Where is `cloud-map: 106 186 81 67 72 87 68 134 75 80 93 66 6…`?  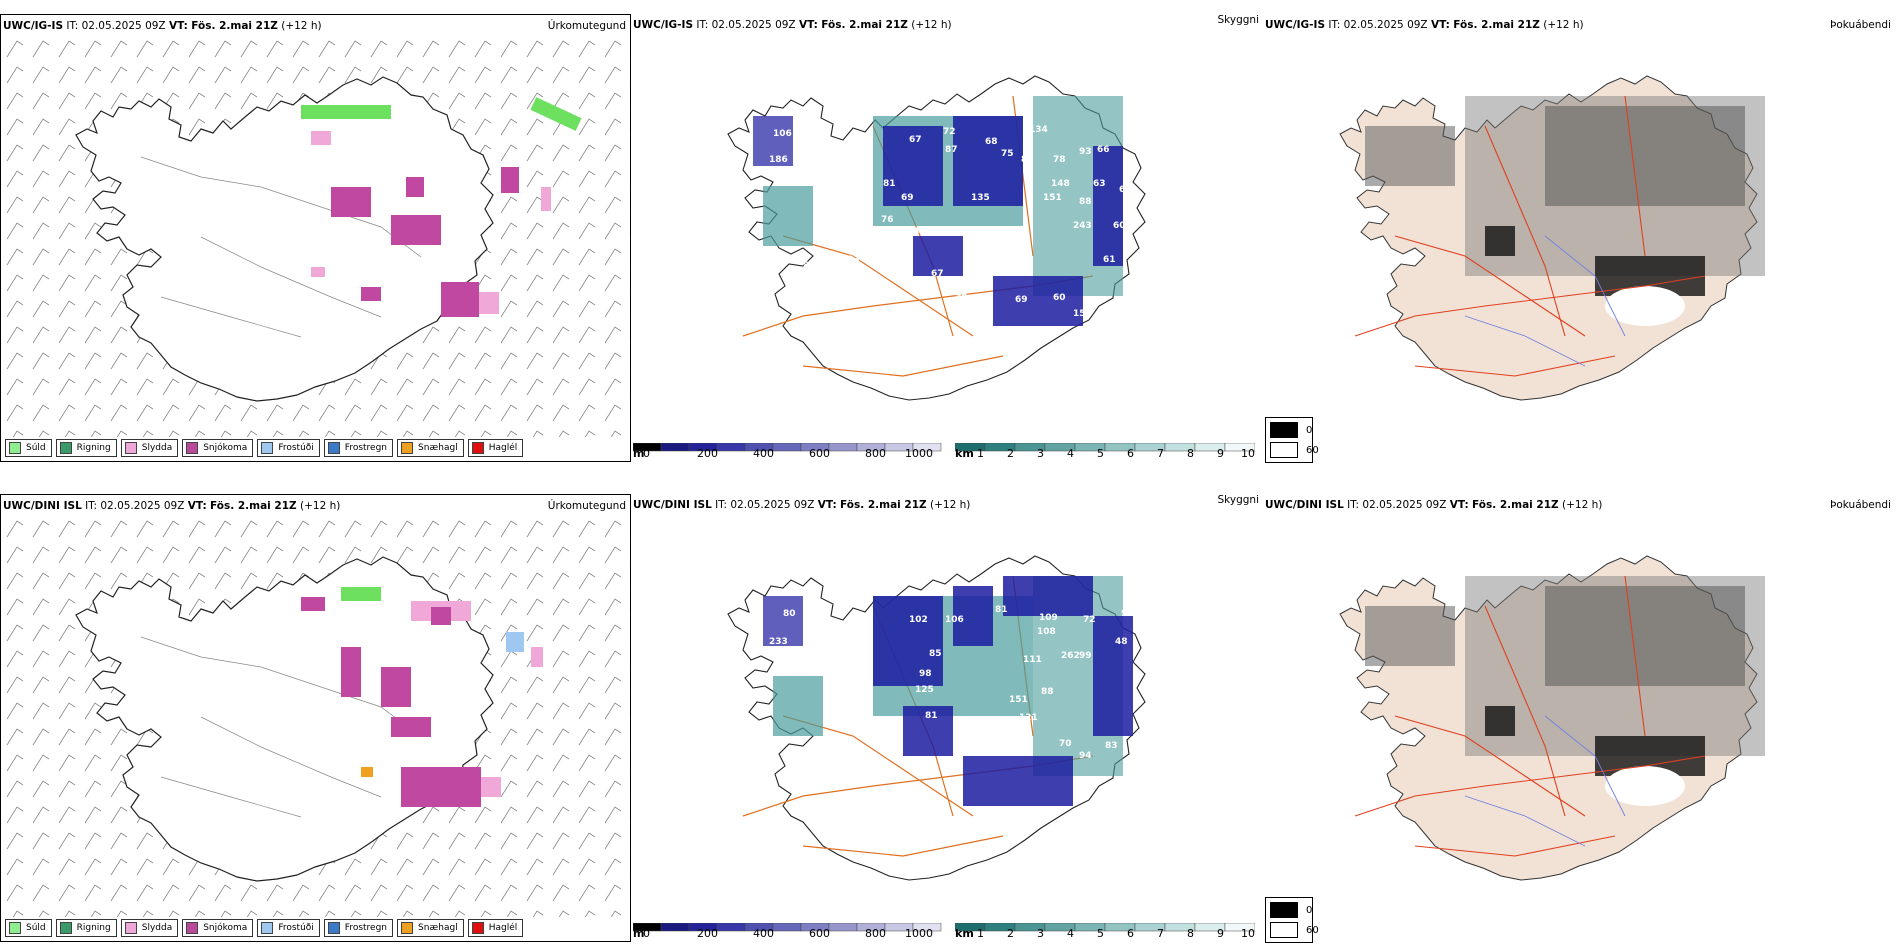
cloud-map: 106 186 81 67 72 87 68 134 75 80 93 66 6… is located at coordinates (936, 238).